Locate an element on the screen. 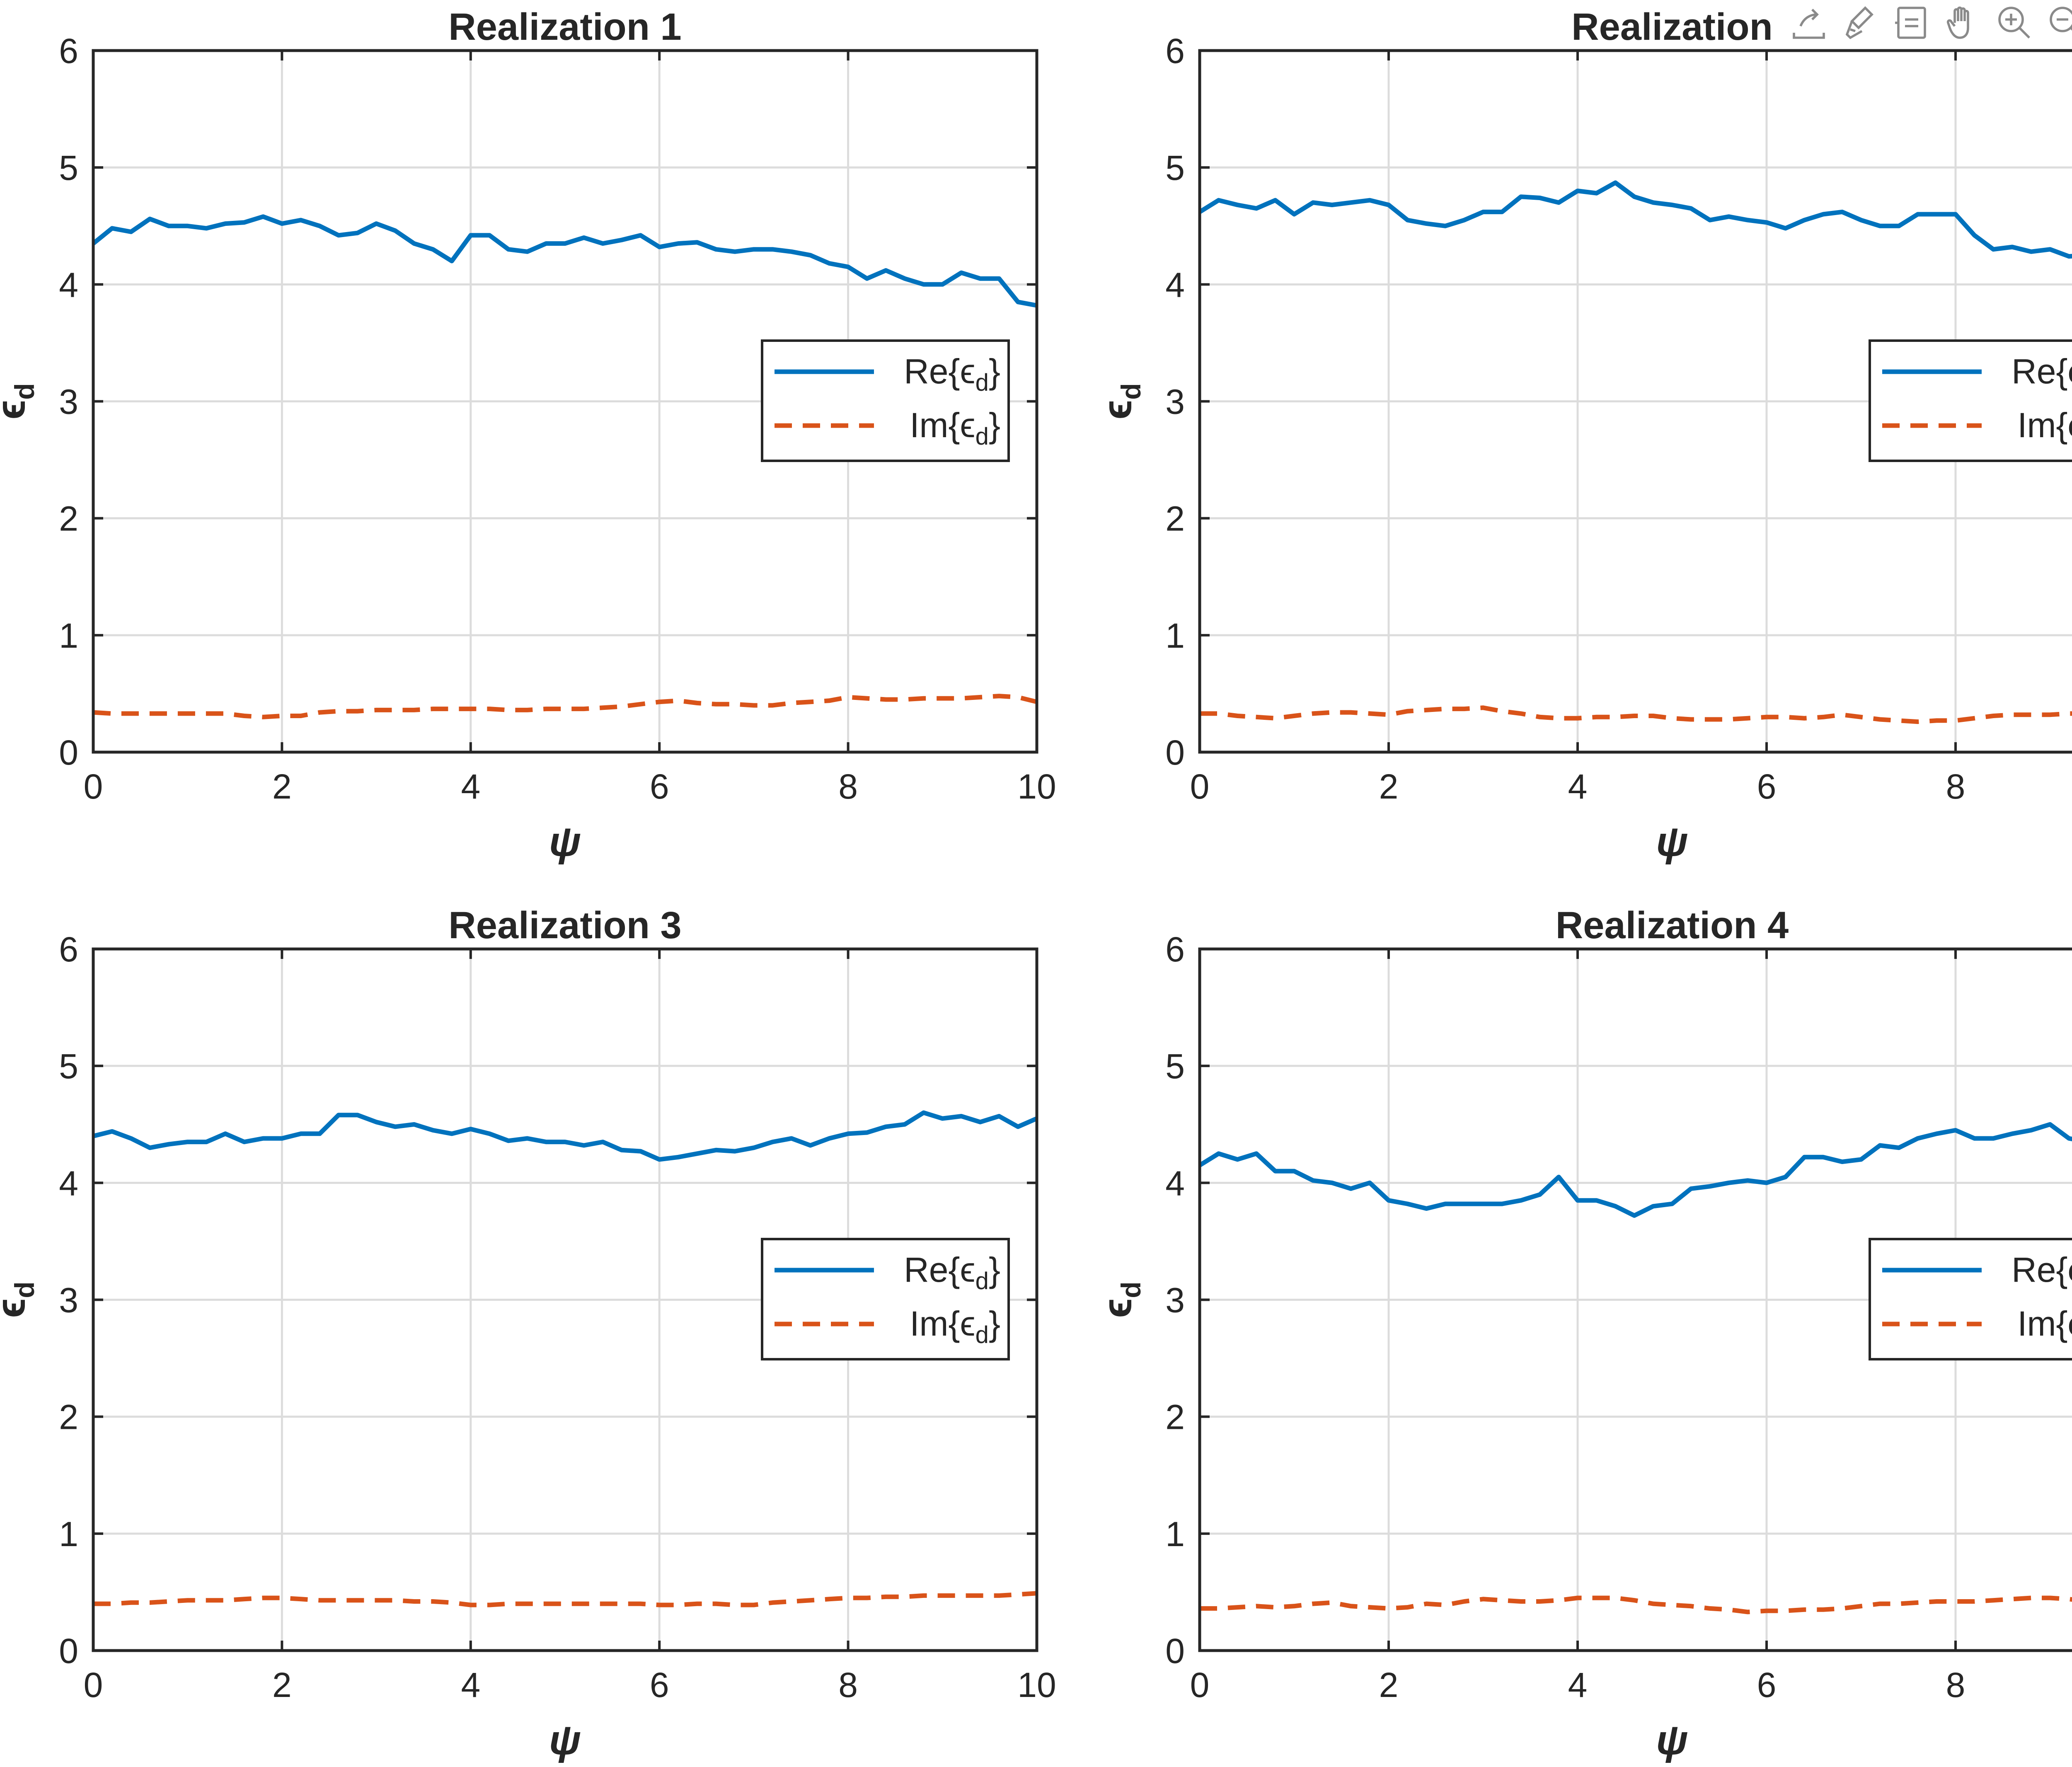 This screenshot has width=2072, height=1767. zoom-out-icon is located at coordinates (2057, 23).